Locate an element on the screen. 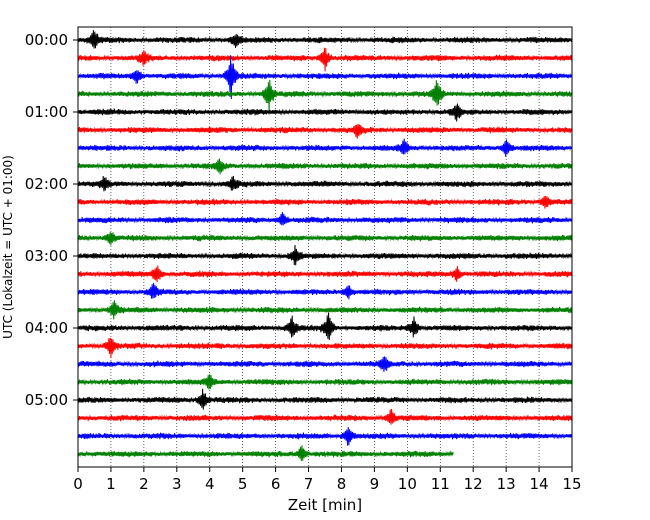 This screenshot has width=650, height=520. x-tick-label-0: 0 is located at coordinates (78, 484).